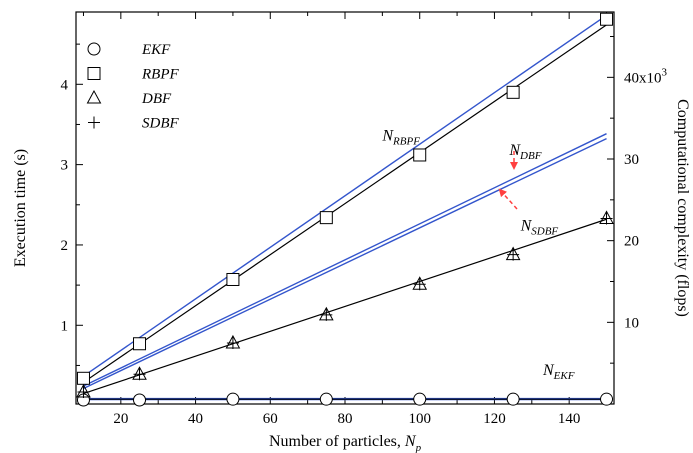 The width and height of the screenshot is (693, 453). I want to click on x-tick-label: 100, so click(419, 419).